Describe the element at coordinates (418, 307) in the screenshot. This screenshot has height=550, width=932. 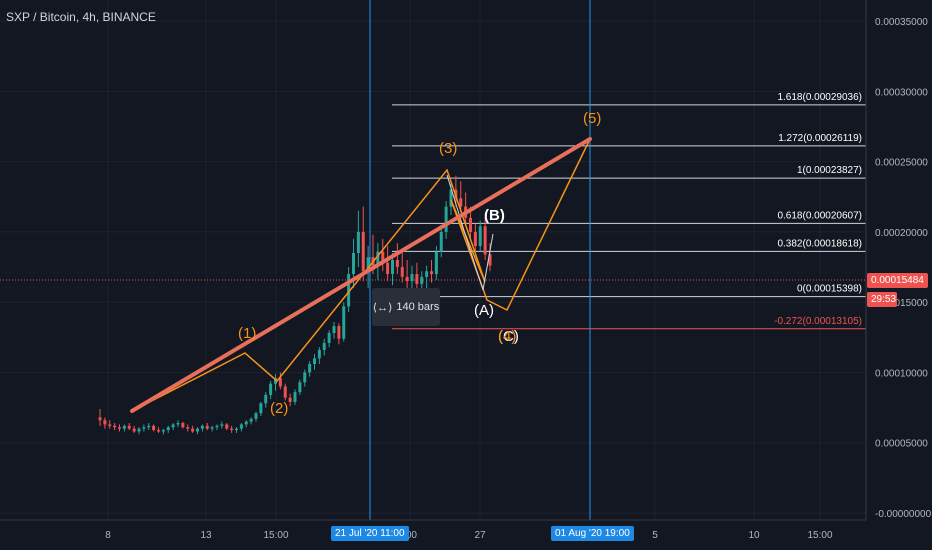
I see `bars-count-label: 140 bars` at that location.